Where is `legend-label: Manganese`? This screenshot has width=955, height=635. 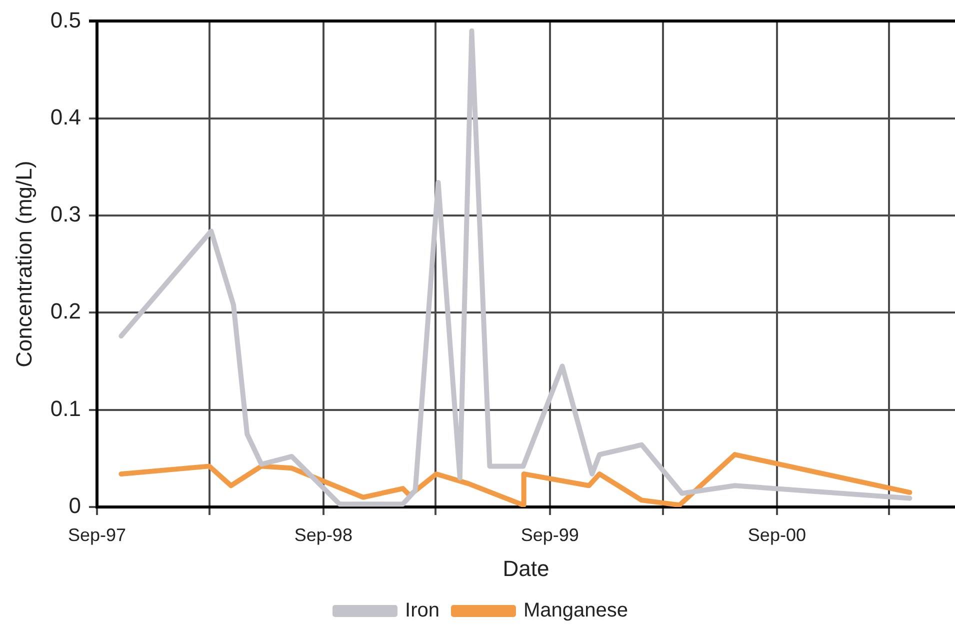
legend-label: Manganese is located at coordinates (575, 611).